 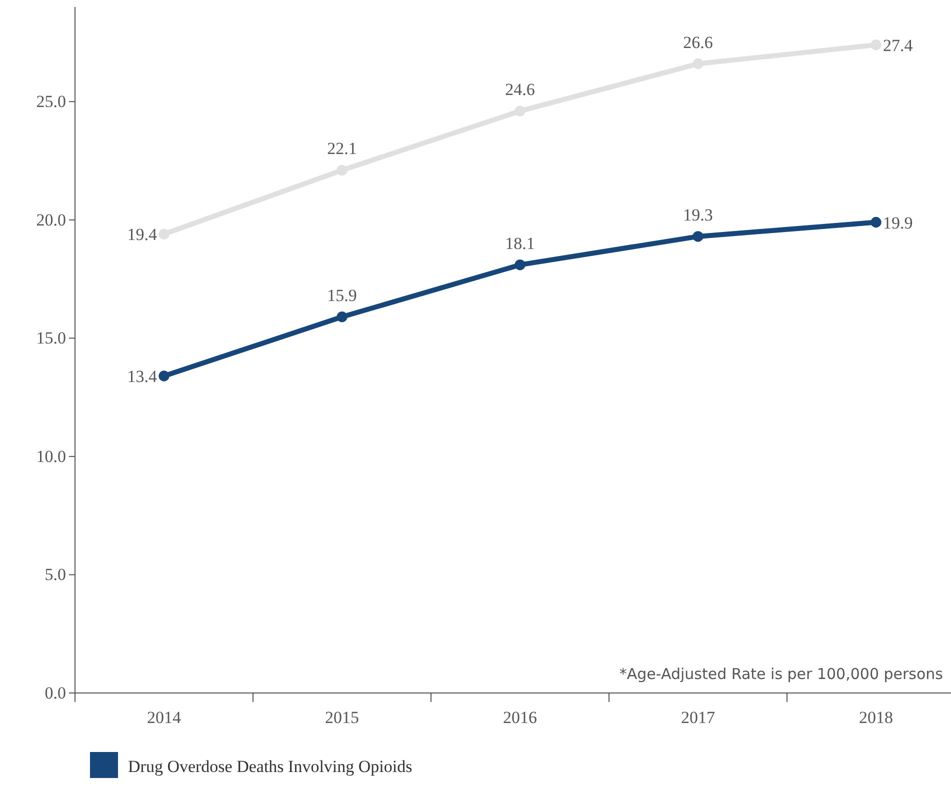 What do you see at coordinates (781, 674) in the screenshot?
I see `annotation: *Age-Adjusted Rate is per 100,000 persons` at bounding box center [781, 674].